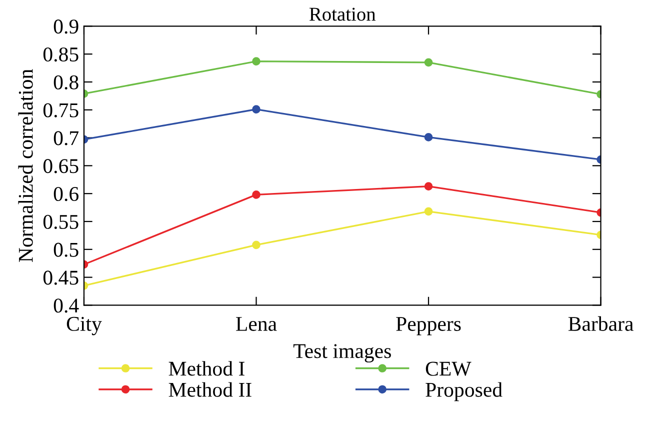 The image size is (646, 436). Describe the element at coordinates (342, 14) in the screenshot. I see `chart-title: Rotation` at that location.